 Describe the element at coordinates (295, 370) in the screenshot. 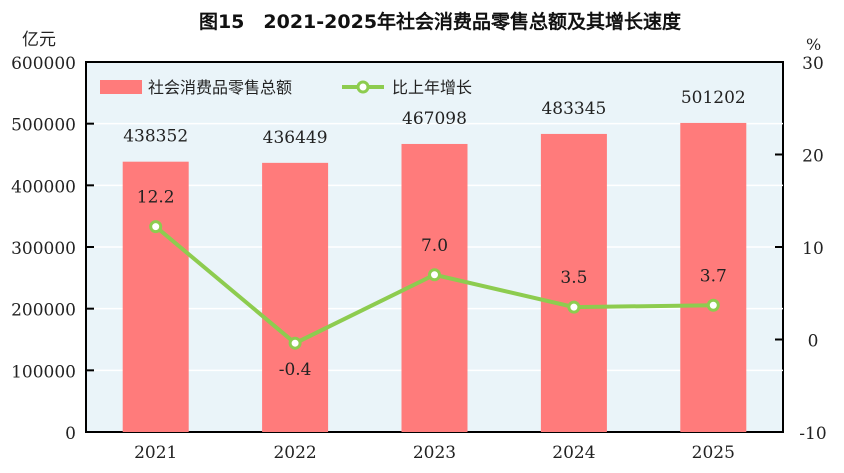

I see `growth-value-label: -0.4` at that location.